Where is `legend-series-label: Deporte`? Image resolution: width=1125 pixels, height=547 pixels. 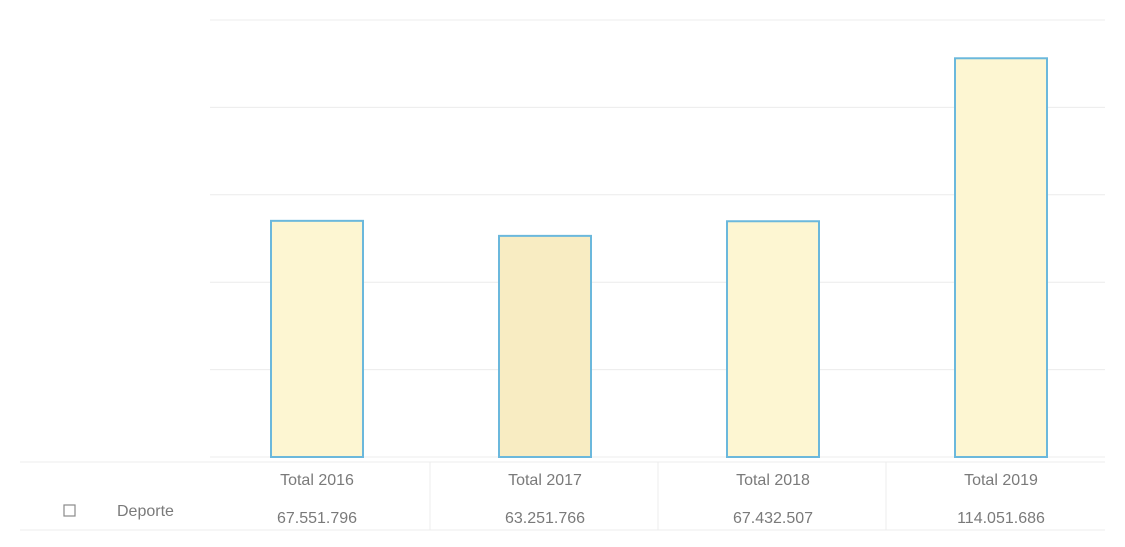
legend-series-label: Deporte is located at coordinates (145, 511).